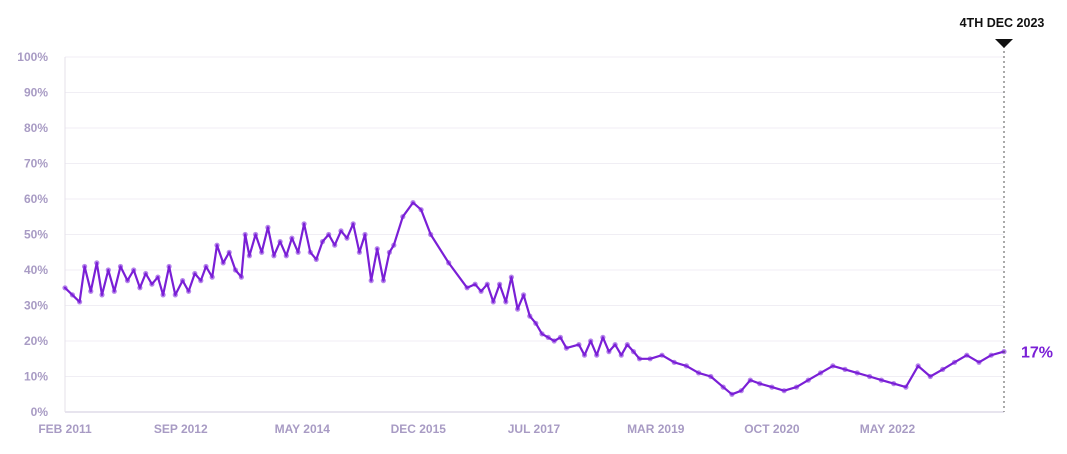 This screenshot has width=1067, height=454. What do you see at coordinates (40, 412) in the screenshot?
I see `y-tick-label: 0%` at bounding box center [40, 412].